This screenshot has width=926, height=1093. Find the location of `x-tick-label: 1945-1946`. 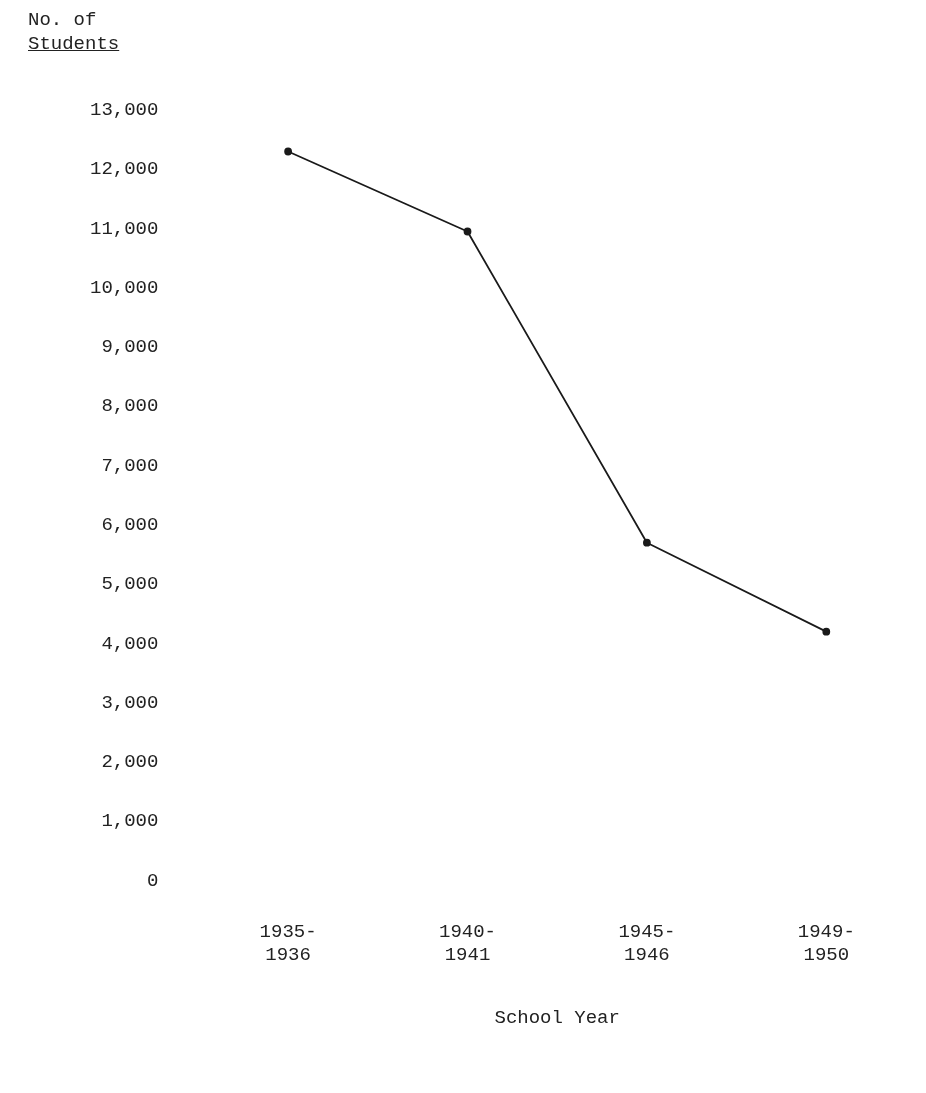

x-tick-label: 1945-1946 is located at coordinates (647, 943).